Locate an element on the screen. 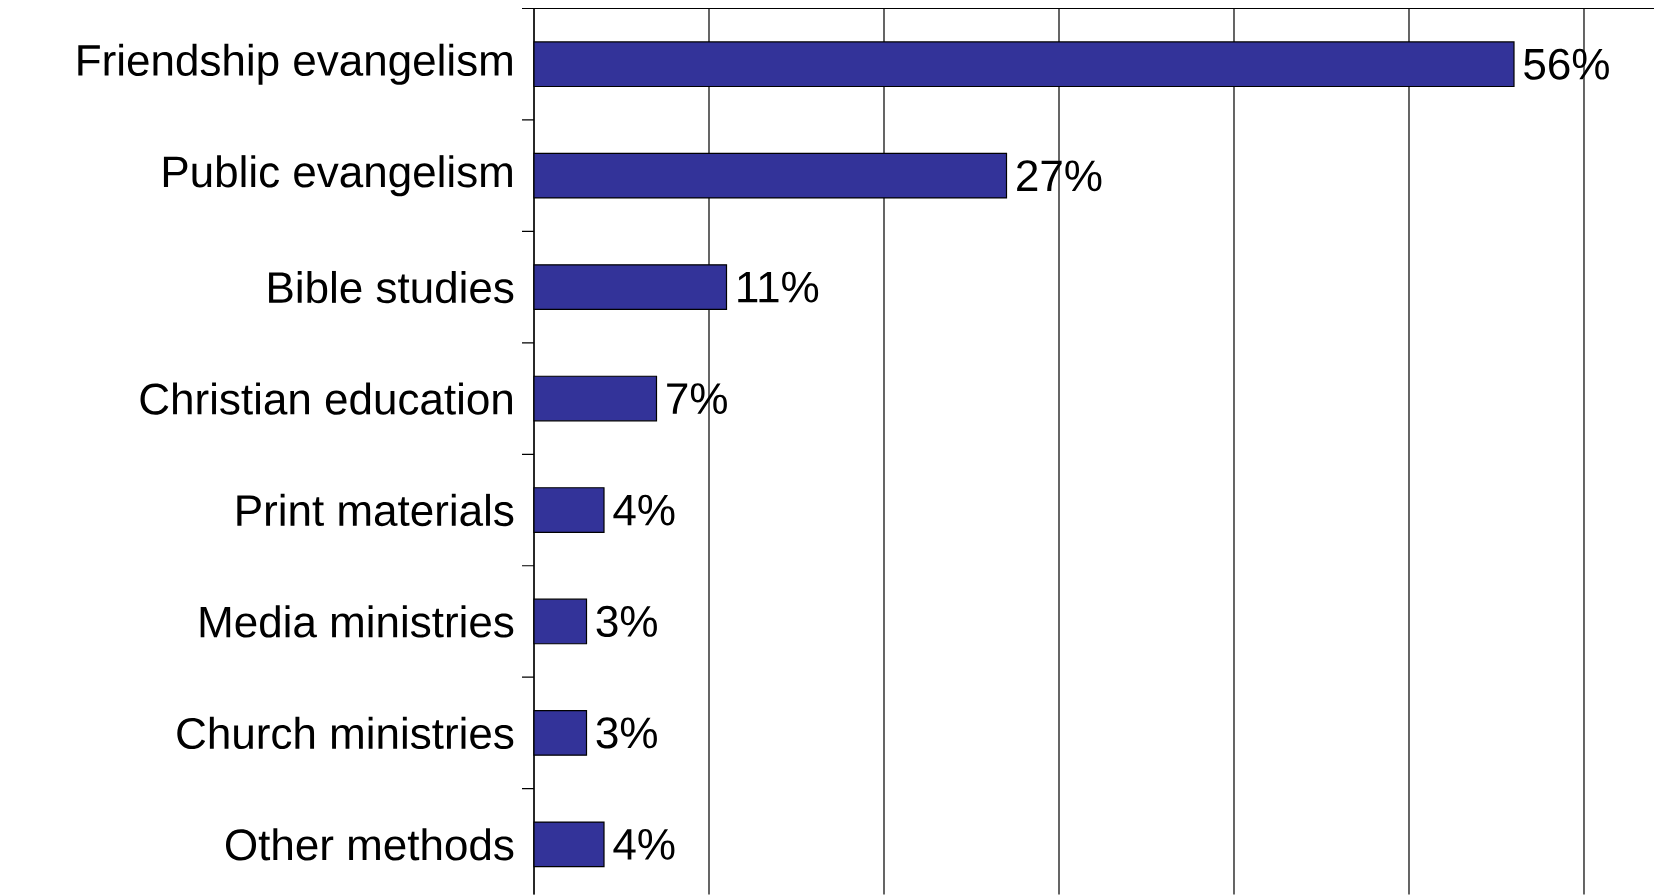 Image resolution: width=1667 pixels, height=895 pixels. data-label: 11% is located at coordinates (778, 287).